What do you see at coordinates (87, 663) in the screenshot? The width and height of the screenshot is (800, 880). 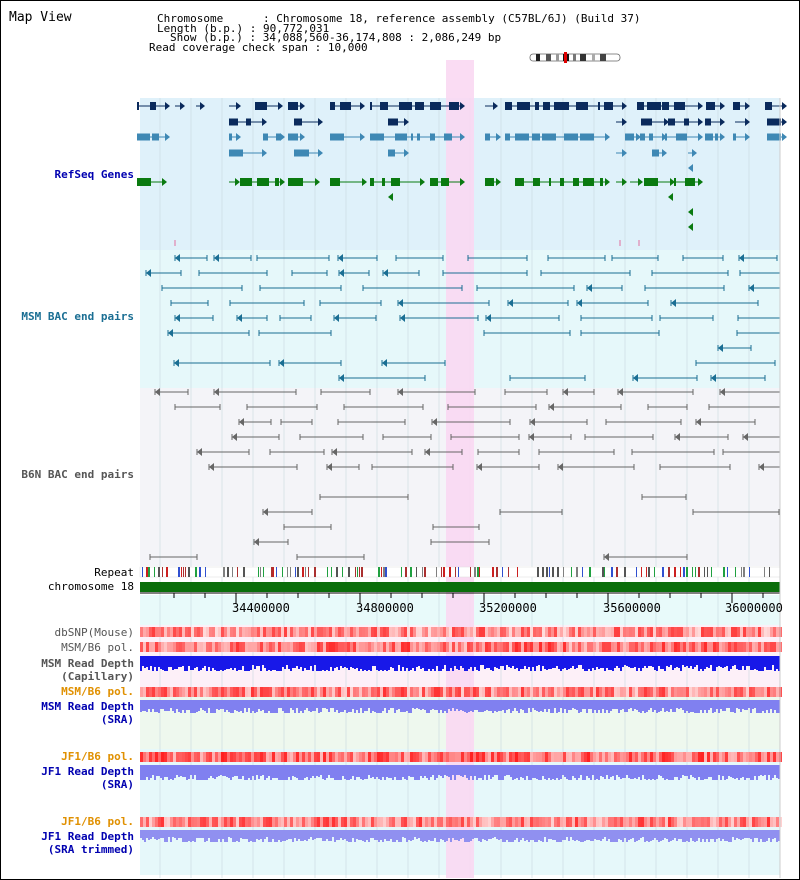 I see `track-label-msm-depth-cap: MSM Read Depth` at bounding box center [87, 663].